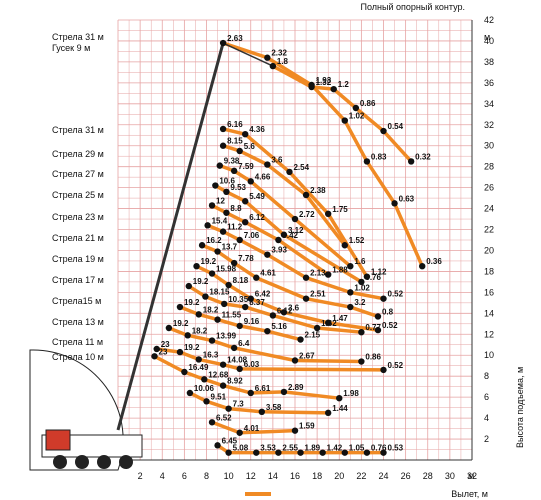 The width and height of the screenshot is (541, 500). What do you see at coordinates (251, 476) in the screenshot?
I see `x-tick-label: 12` at bounding box center [251, 476].